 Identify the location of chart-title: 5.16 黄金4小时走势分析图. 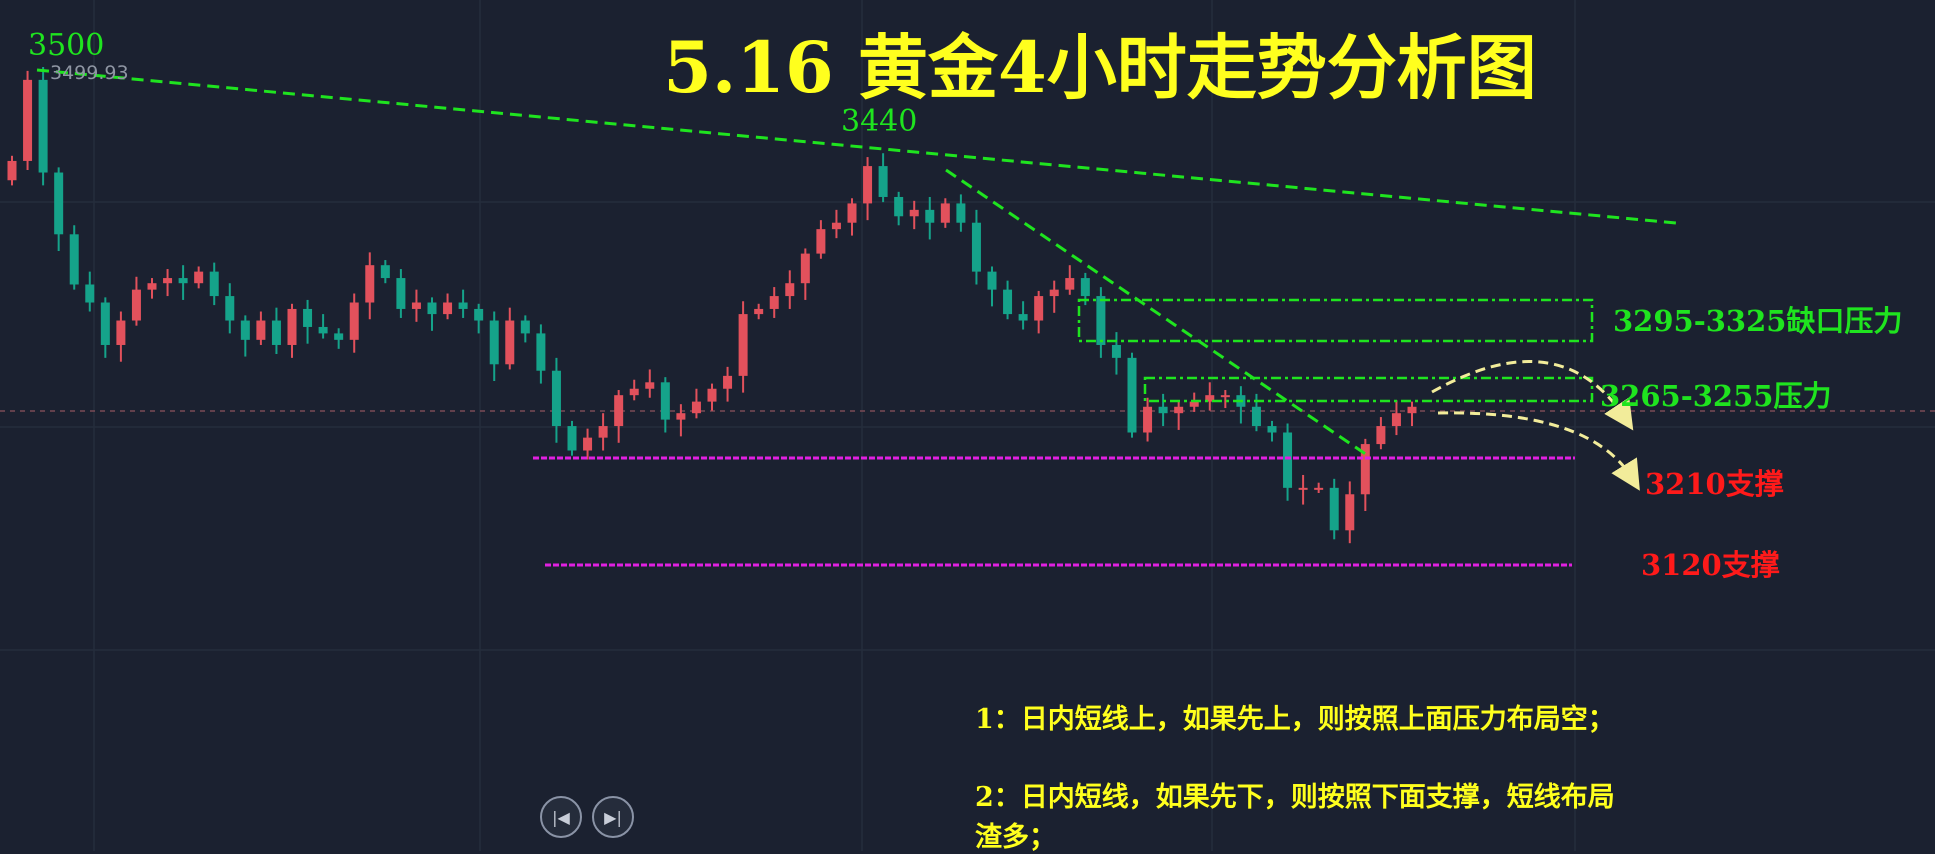
(1100, 67).